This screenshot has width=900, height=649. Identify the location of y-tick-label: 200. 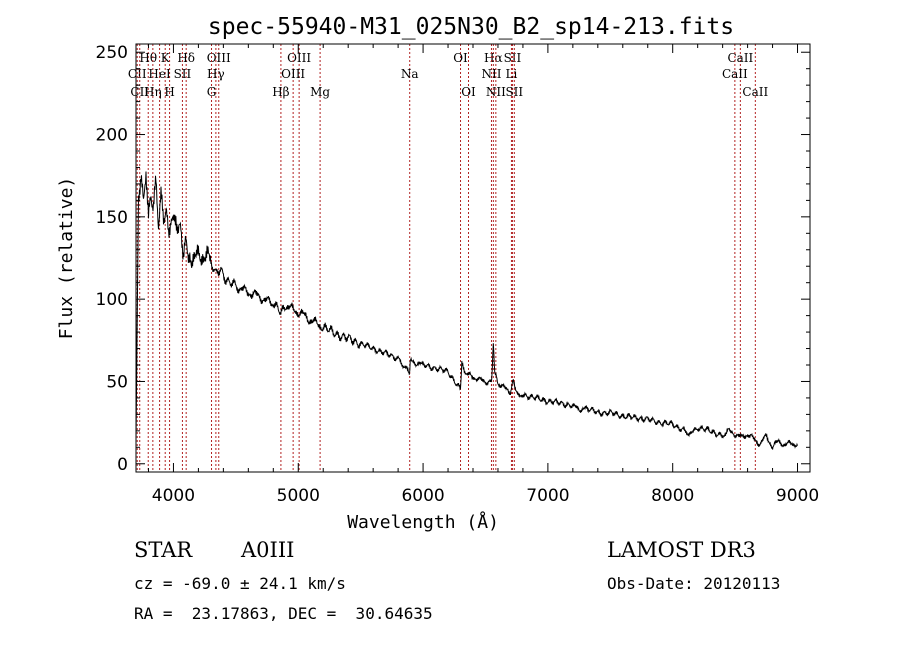
(112, 136).